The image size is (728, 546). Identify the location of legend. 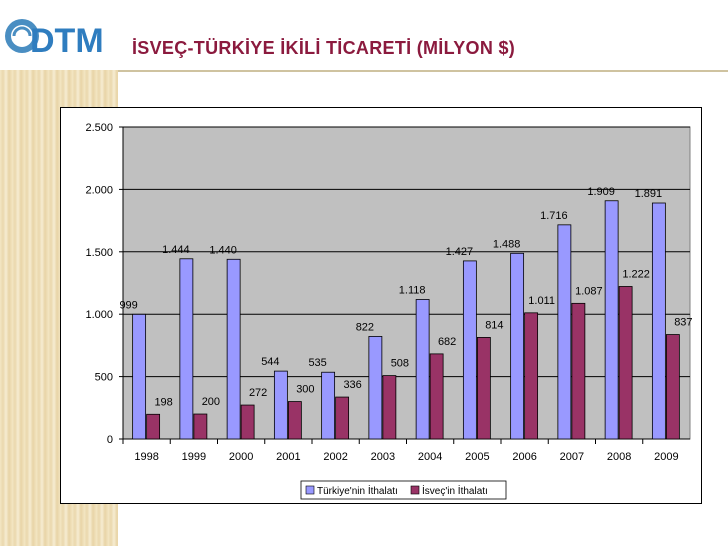
(403, 490).